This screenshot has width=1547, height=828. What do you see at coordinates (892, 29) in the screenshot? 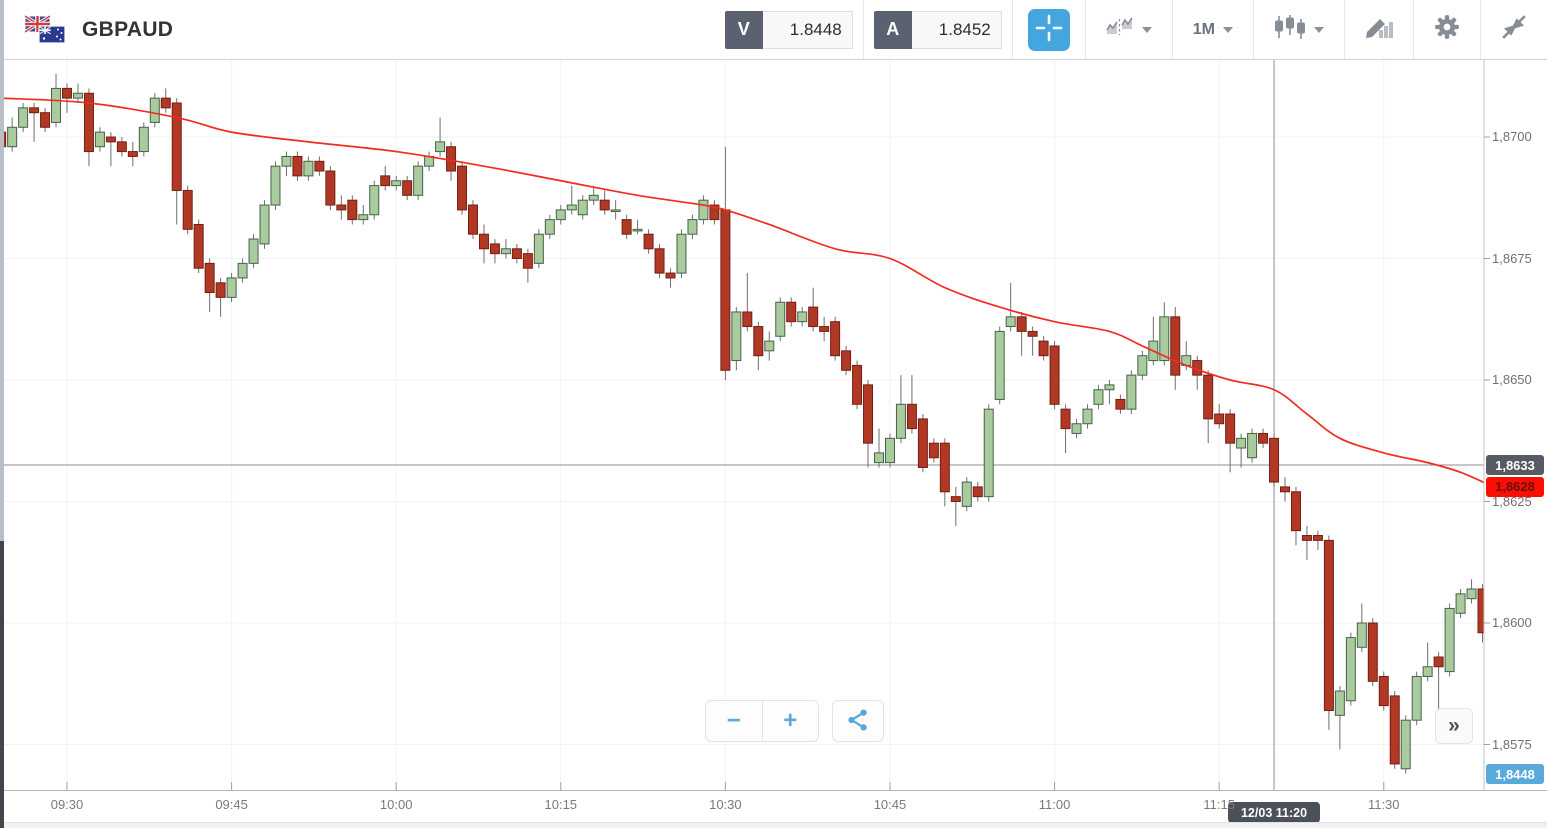
I see `buy-button: A` at bounding box center [892, 29].